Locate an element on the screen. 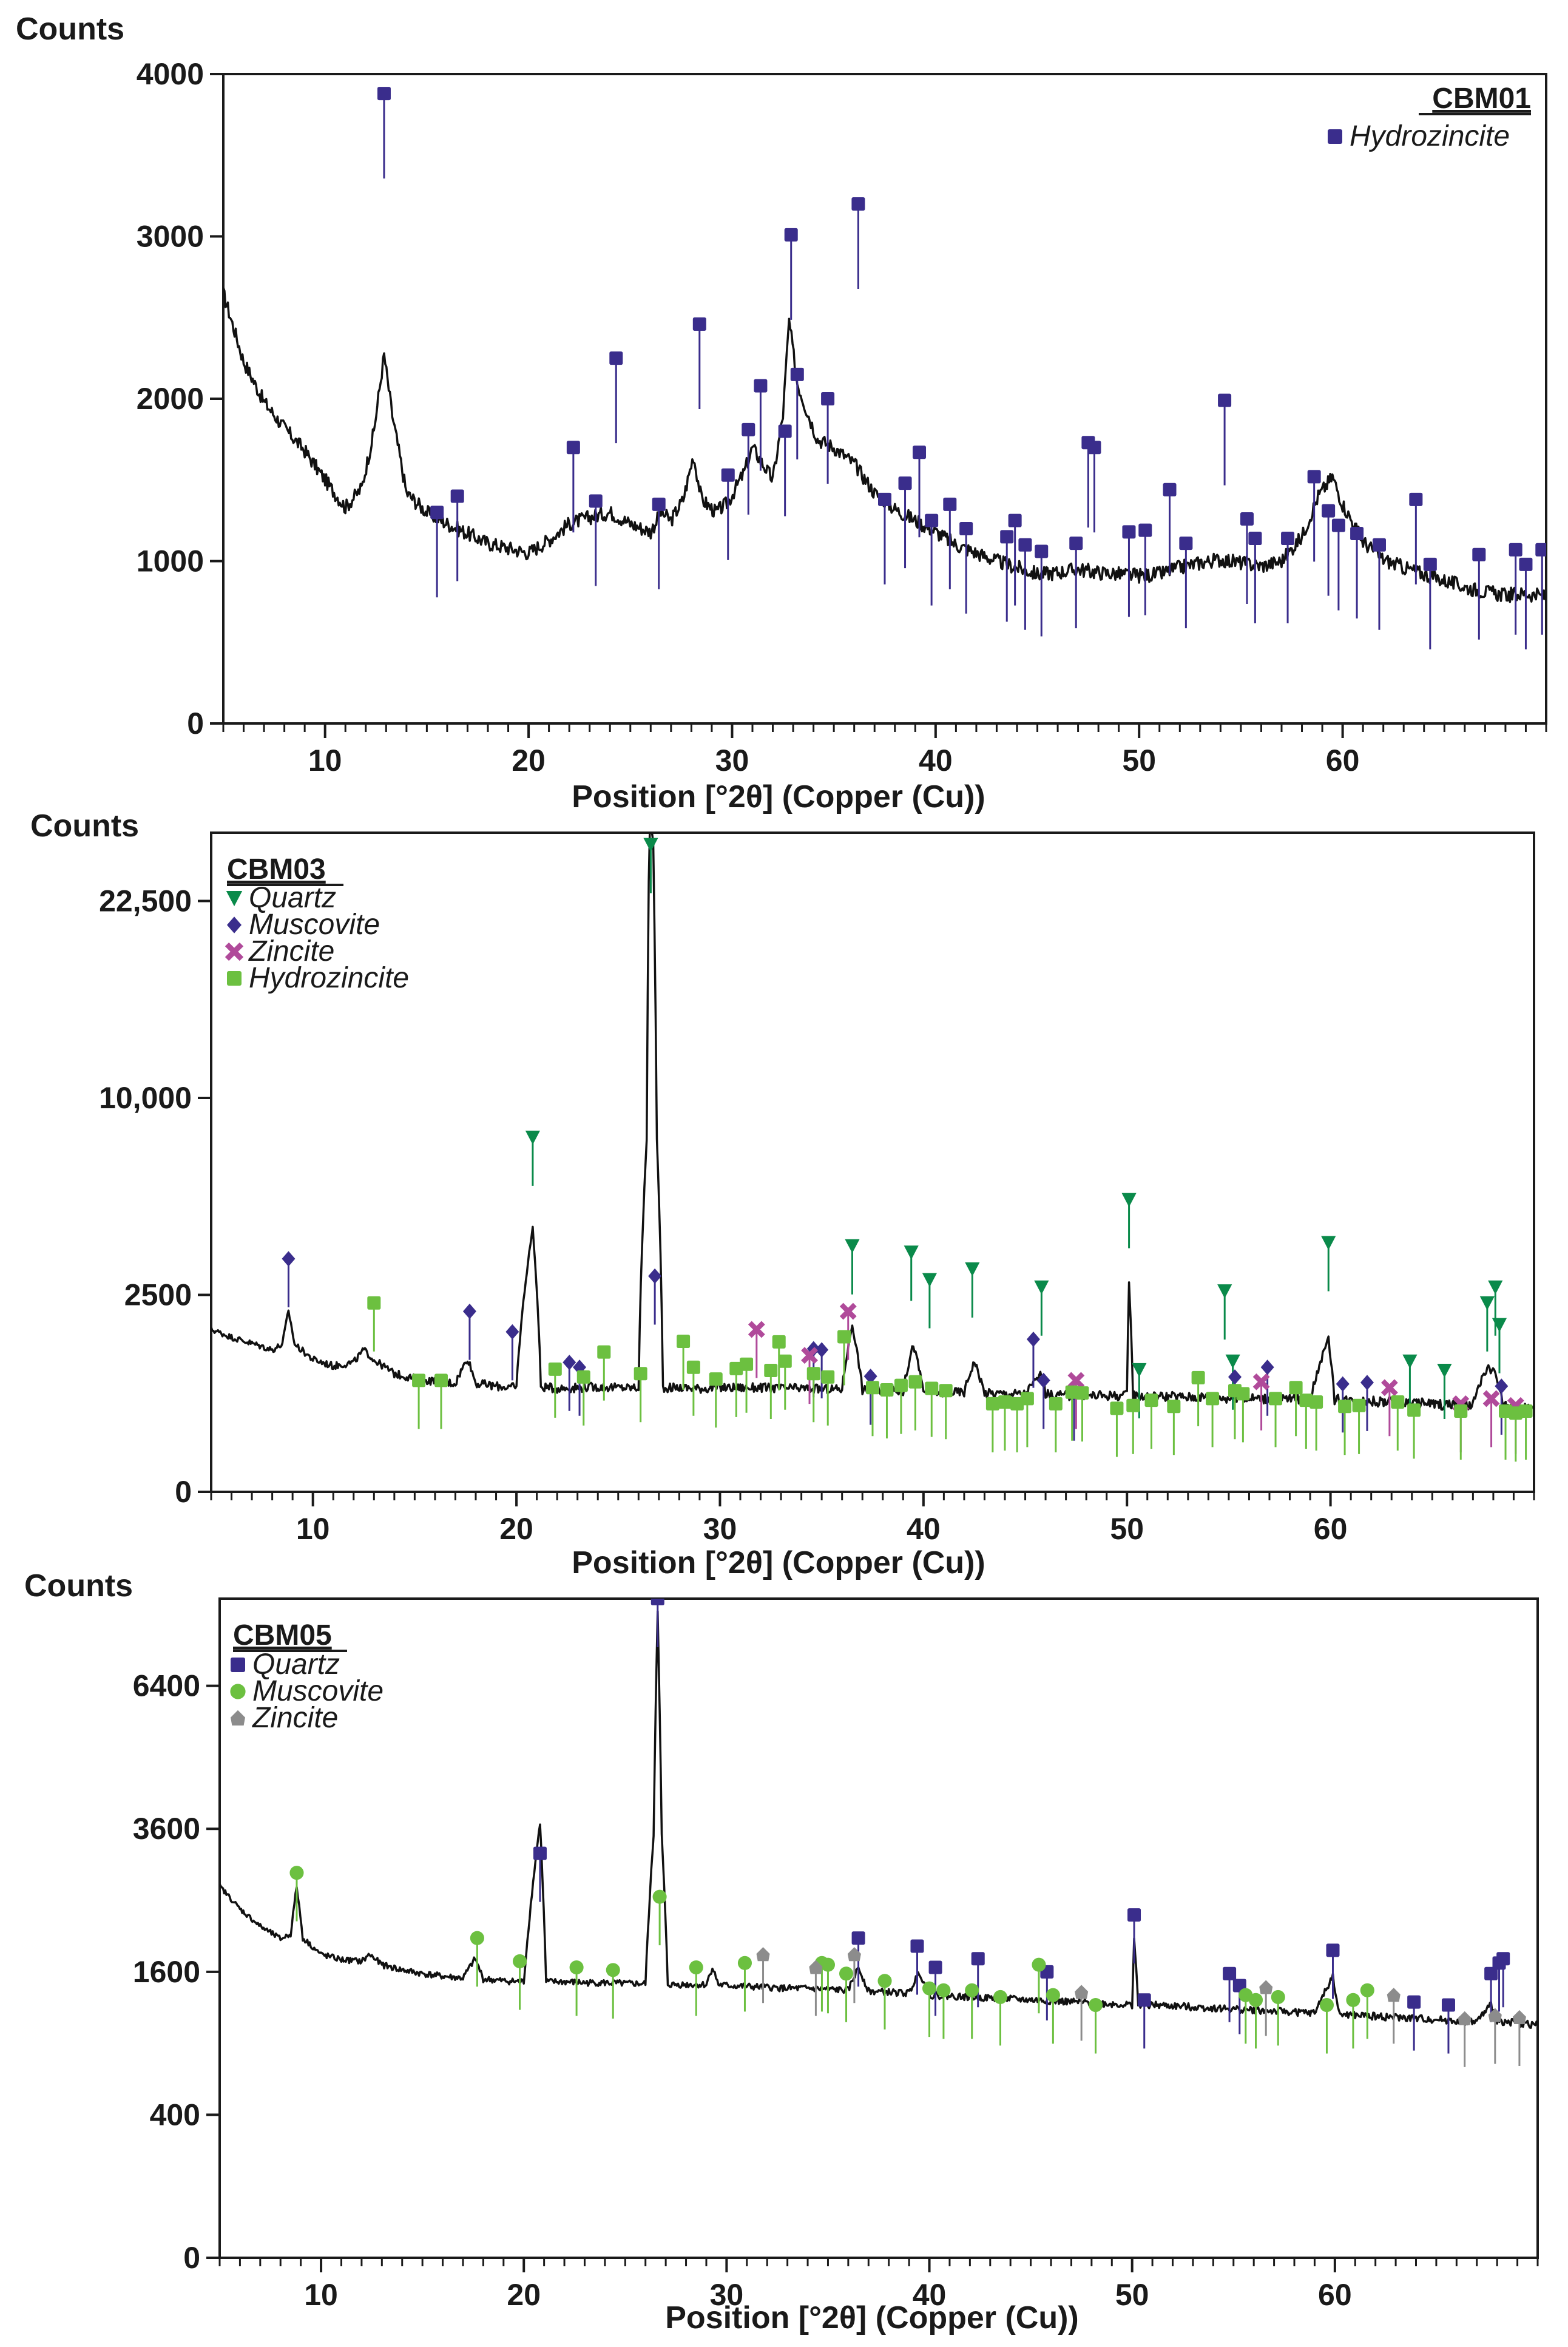  x-tick-label: 60 is located at coordinates (1343, 760).